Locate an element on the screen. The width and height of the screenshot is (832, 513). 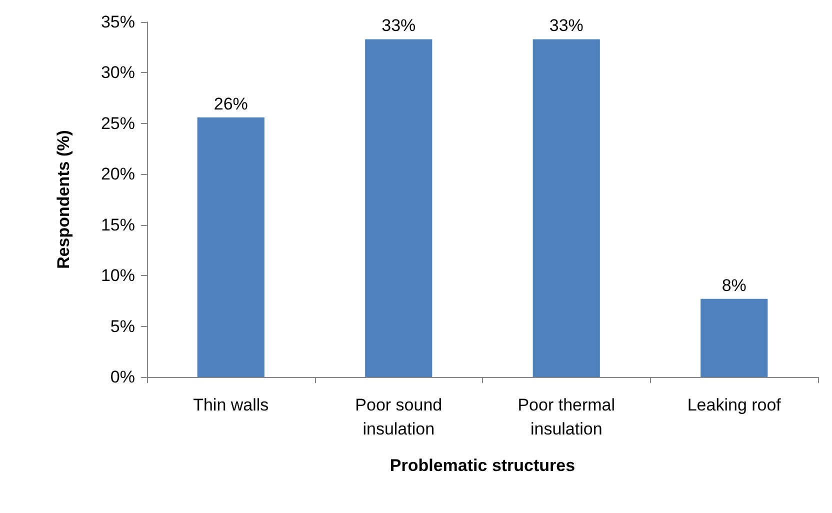
y-axis-title: Respondents (%) is located at coordinates (63, 199).